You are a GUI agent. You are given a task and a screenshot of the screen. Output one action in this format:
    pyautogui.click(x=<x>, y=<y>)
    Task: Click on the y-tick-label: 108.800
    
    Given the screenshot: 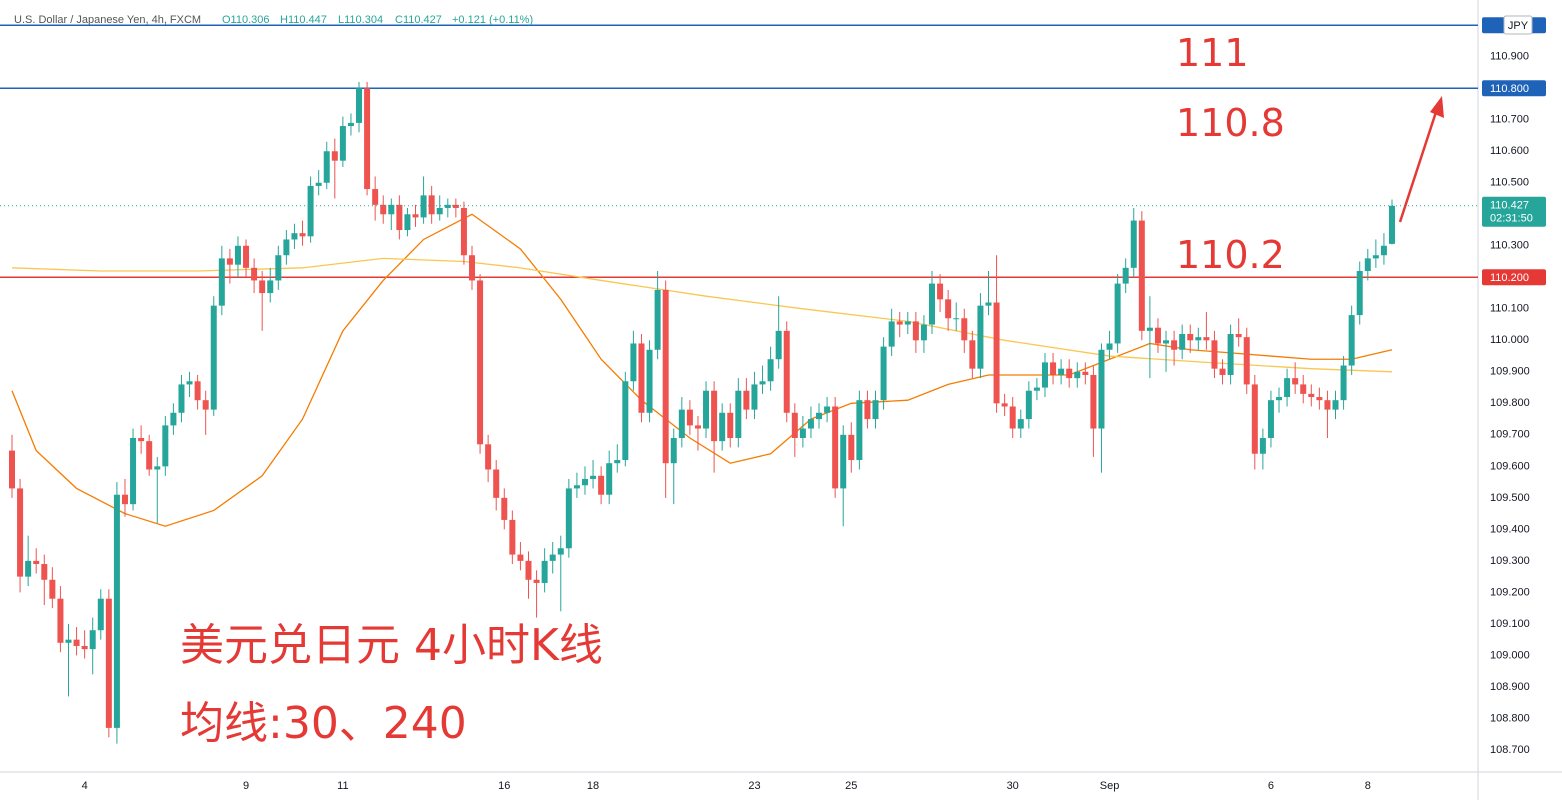 What is the action you would take?
    pyautogui.click(x=1510, y=718)
    